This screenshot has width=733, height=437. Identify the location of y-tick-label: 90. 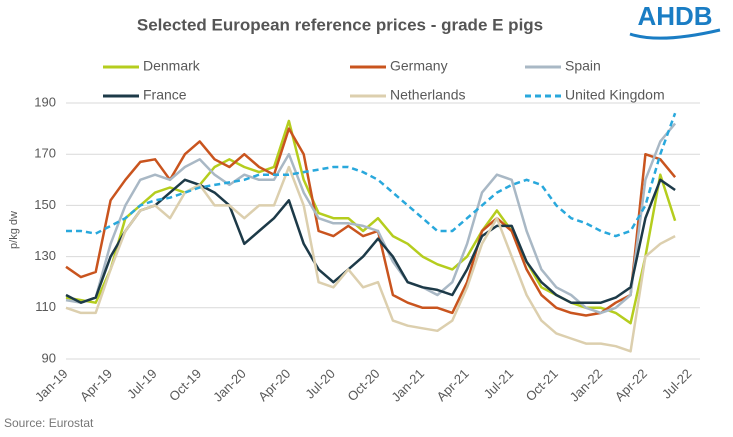
(49, 357).